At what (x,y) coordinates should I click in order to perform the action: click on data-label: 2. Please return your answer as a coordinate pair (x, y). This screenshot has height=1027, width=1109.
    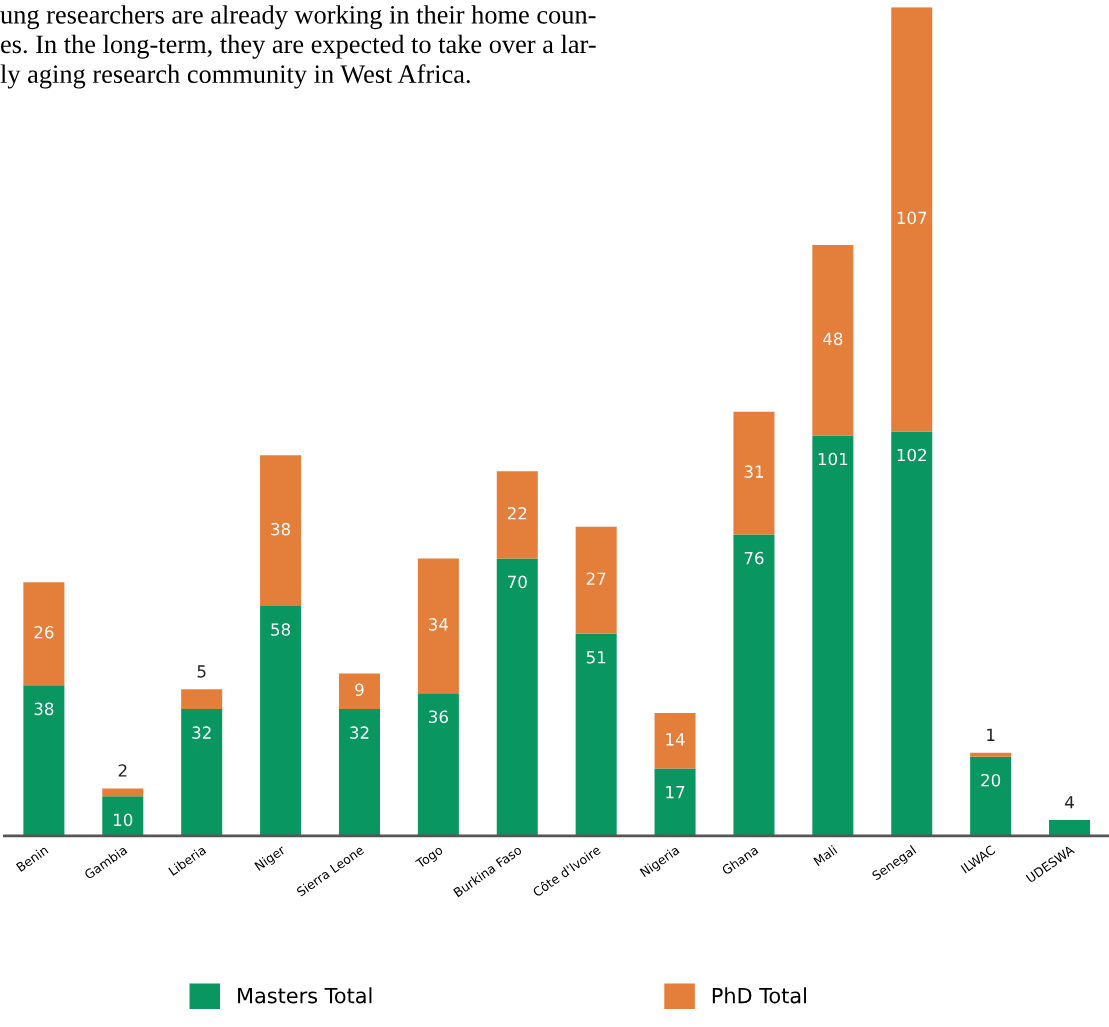
    Looking at the image, I should click on (122, 770).